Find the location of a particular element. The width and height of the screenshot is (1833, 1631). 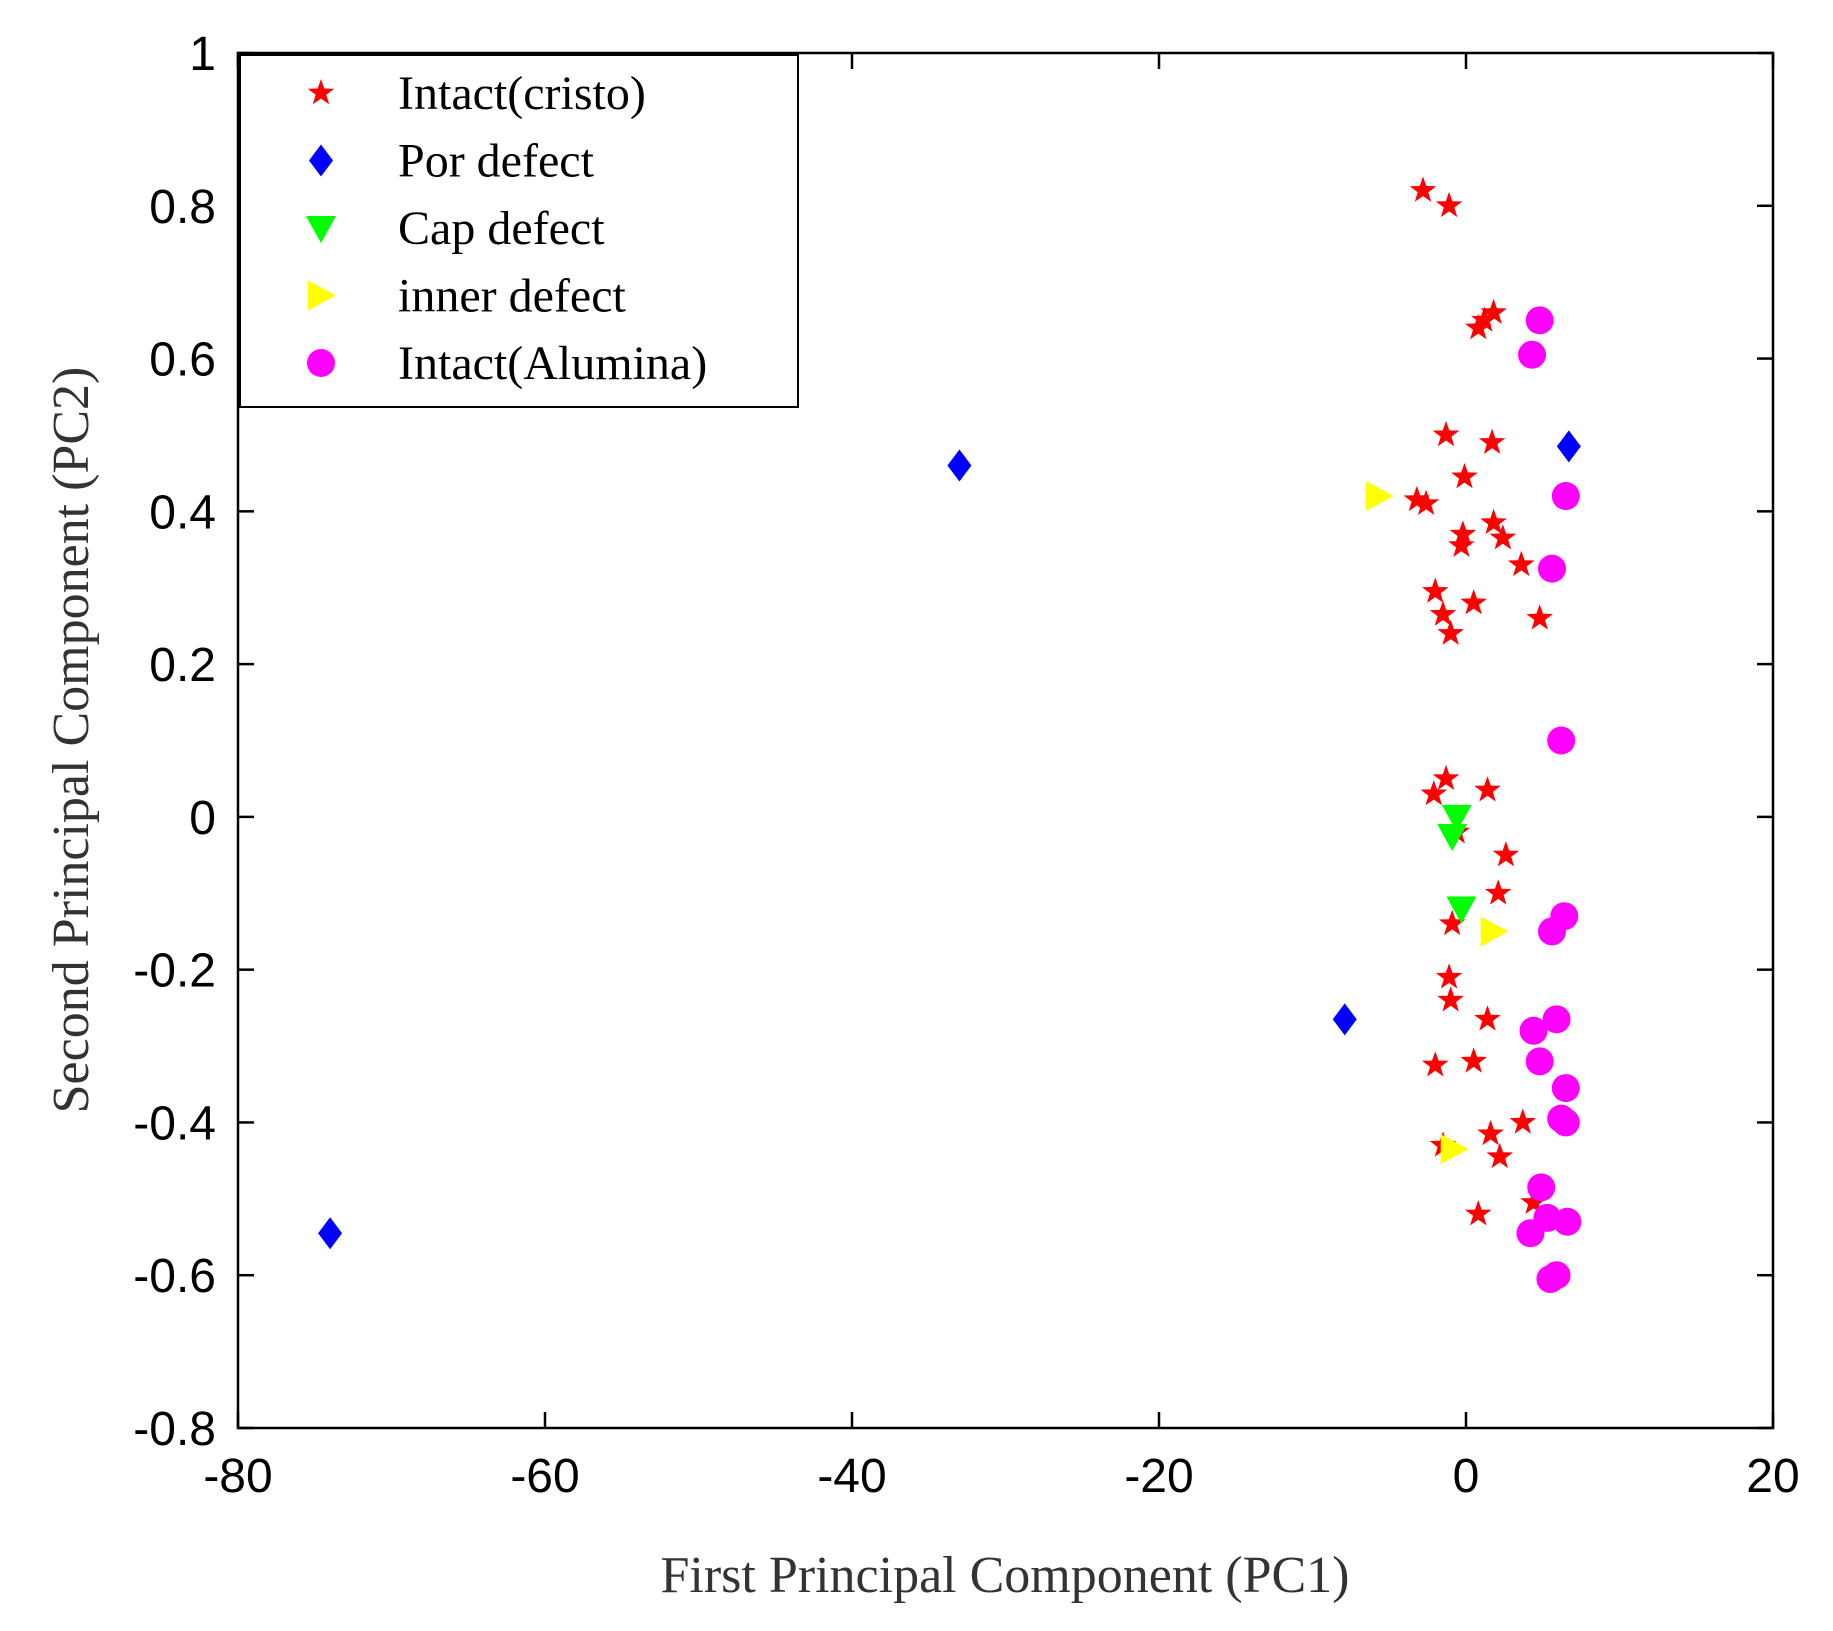

legend-label: Intact(cristo) is located at coordinates (522, 93).